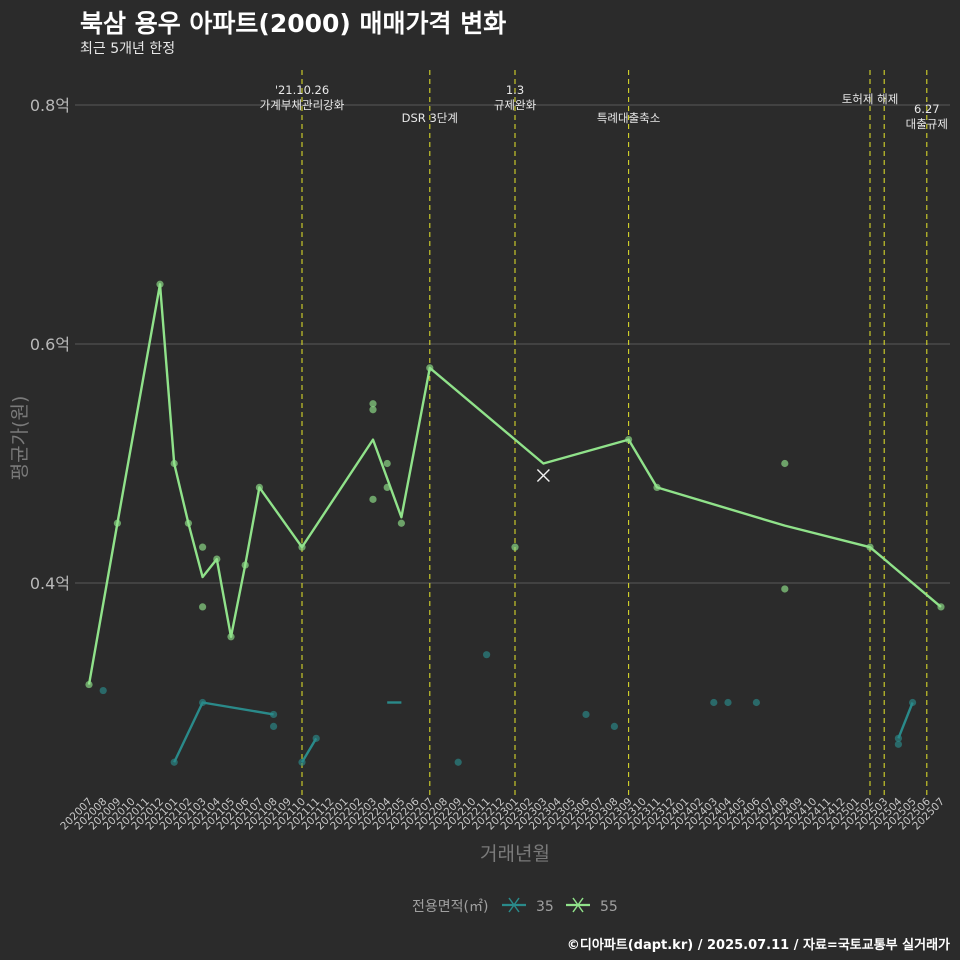  Describe the element at coordinates (50, 583) in the screenshot. I see `y-tick-label: 0.4억` at that location.